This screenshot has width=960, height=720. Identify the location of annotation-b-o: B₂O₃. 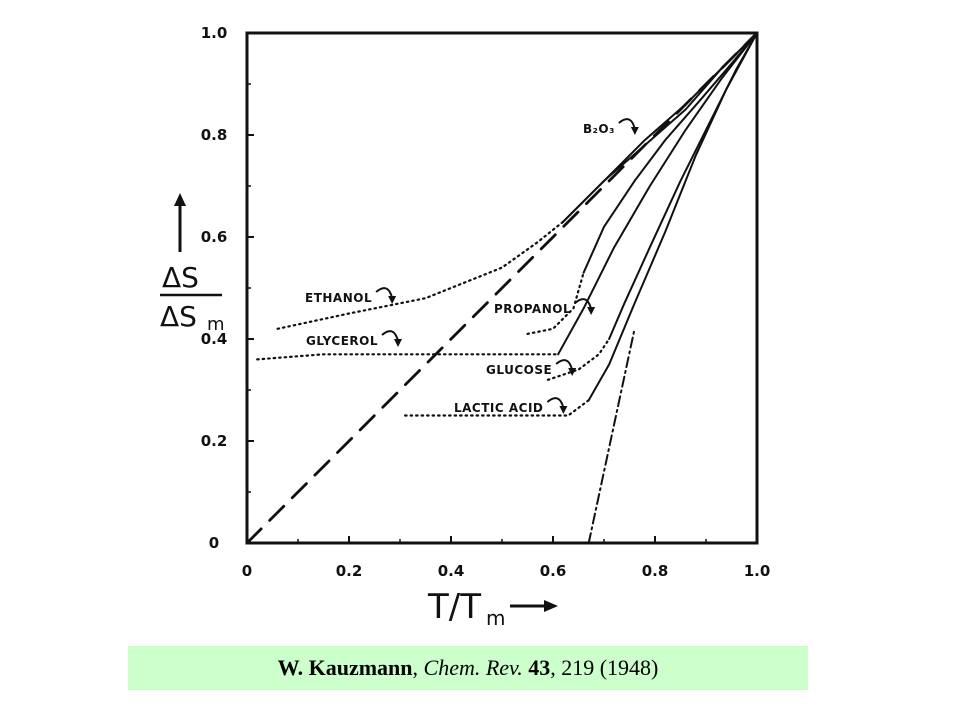
(599, 129).